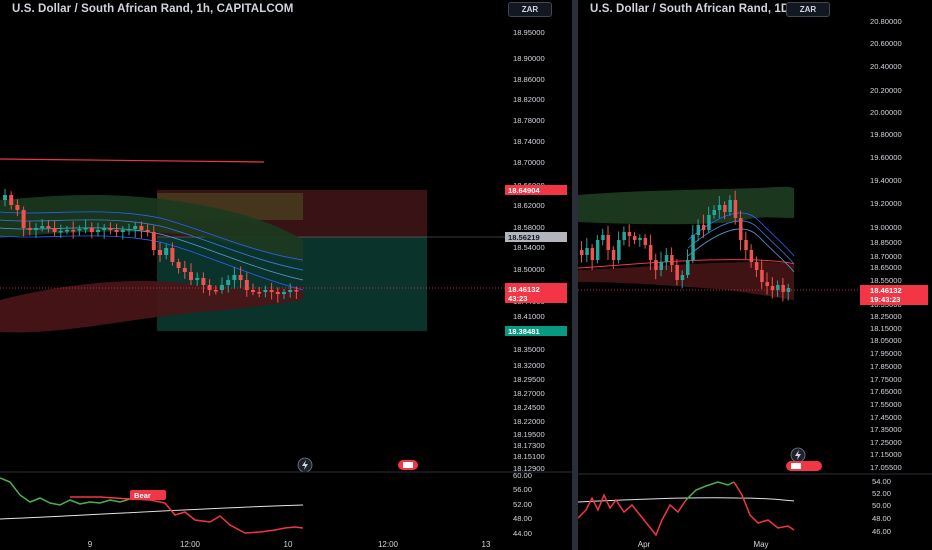 The width and height of the screenshot is (932, 550). I want to click on price-axis-label: 17.15000, so click(886, 454).